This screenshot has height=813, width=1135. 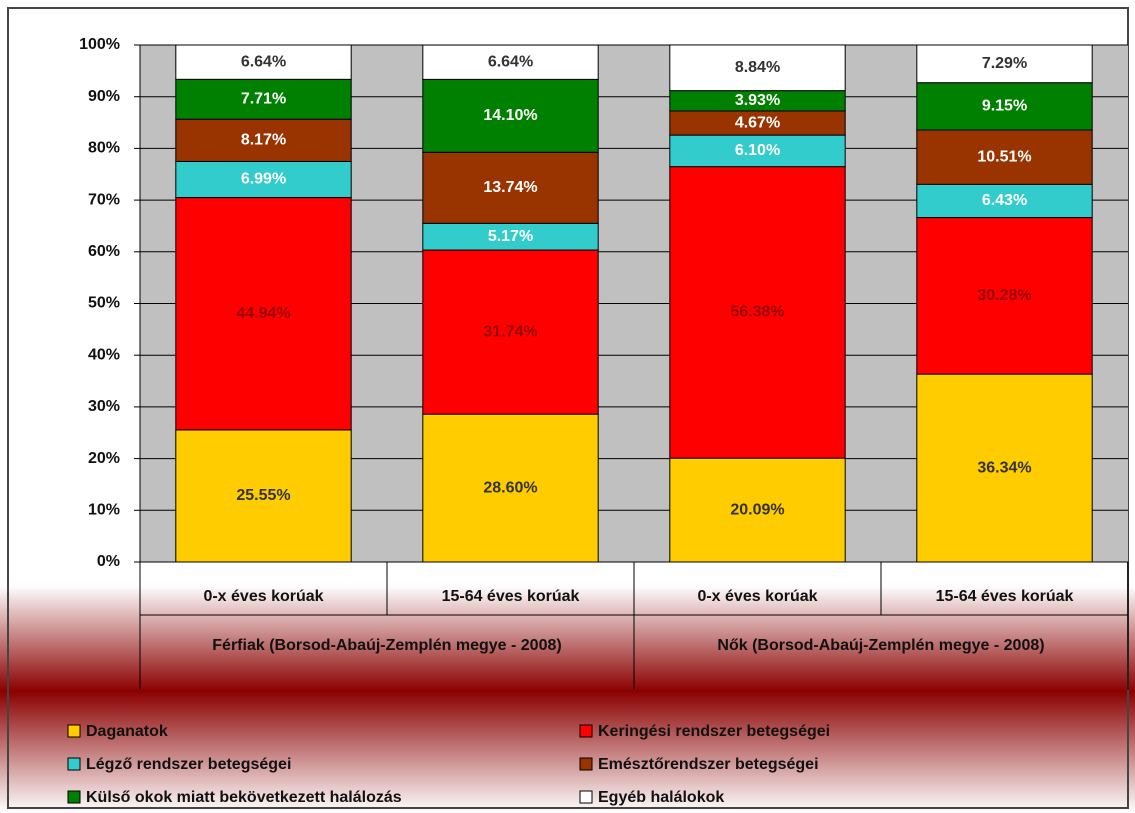 I want to click on data-label: 8.17%, so click(x=263, y=140).